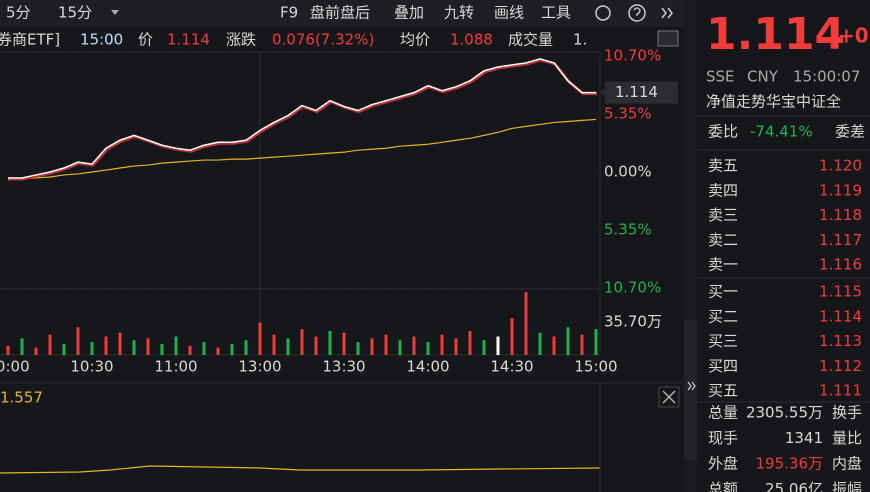 The height and width of the screenshot is (492, 870). What do you see at coordinates (343, 367) in the screenshot?
I see `x-tick-label: 13:30` at bounding box center [343, 367].